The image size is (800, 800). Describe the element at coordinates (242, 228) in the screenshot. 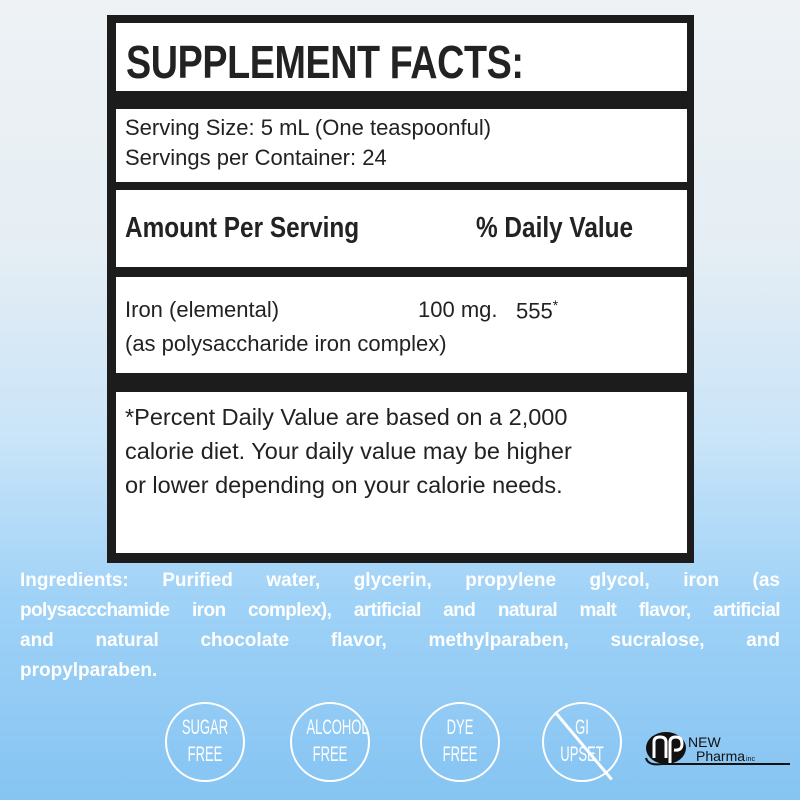

I see `amount-per-serving-header: Amount Per Serving` at that location.